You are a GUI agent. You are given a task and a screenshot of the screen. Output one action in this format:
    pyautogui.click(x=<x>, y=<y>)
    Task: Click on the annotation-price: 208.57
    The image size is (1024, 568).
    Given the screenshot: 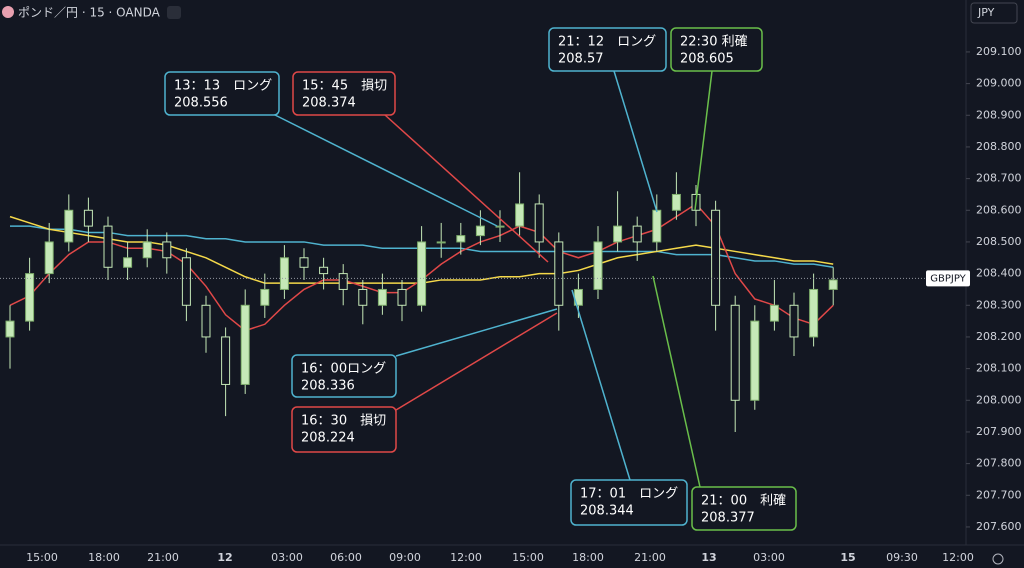 What is the action you would take?
    pyautogui.click(x=581, y=59)
    